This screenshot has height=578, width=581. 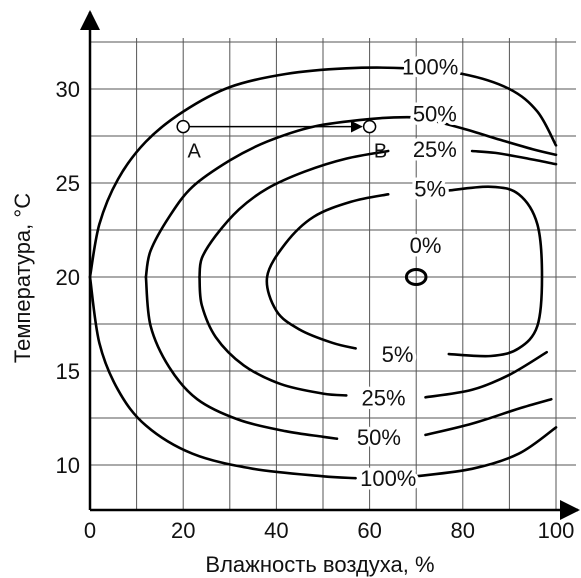 I want to click on contour-labels: 100% 50% 25% 5% 0% 5% 25% 50% 100%, so click(x=407, y=273).